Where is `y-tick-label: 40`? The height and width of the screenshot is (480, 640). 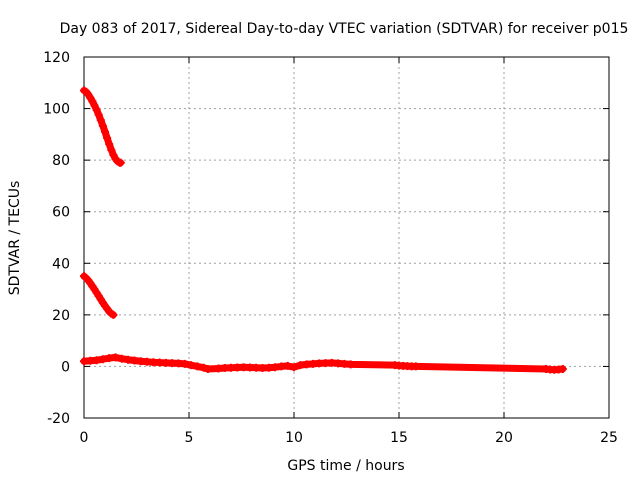
y-tick-label: 40 is located at coordinates (61, 264).